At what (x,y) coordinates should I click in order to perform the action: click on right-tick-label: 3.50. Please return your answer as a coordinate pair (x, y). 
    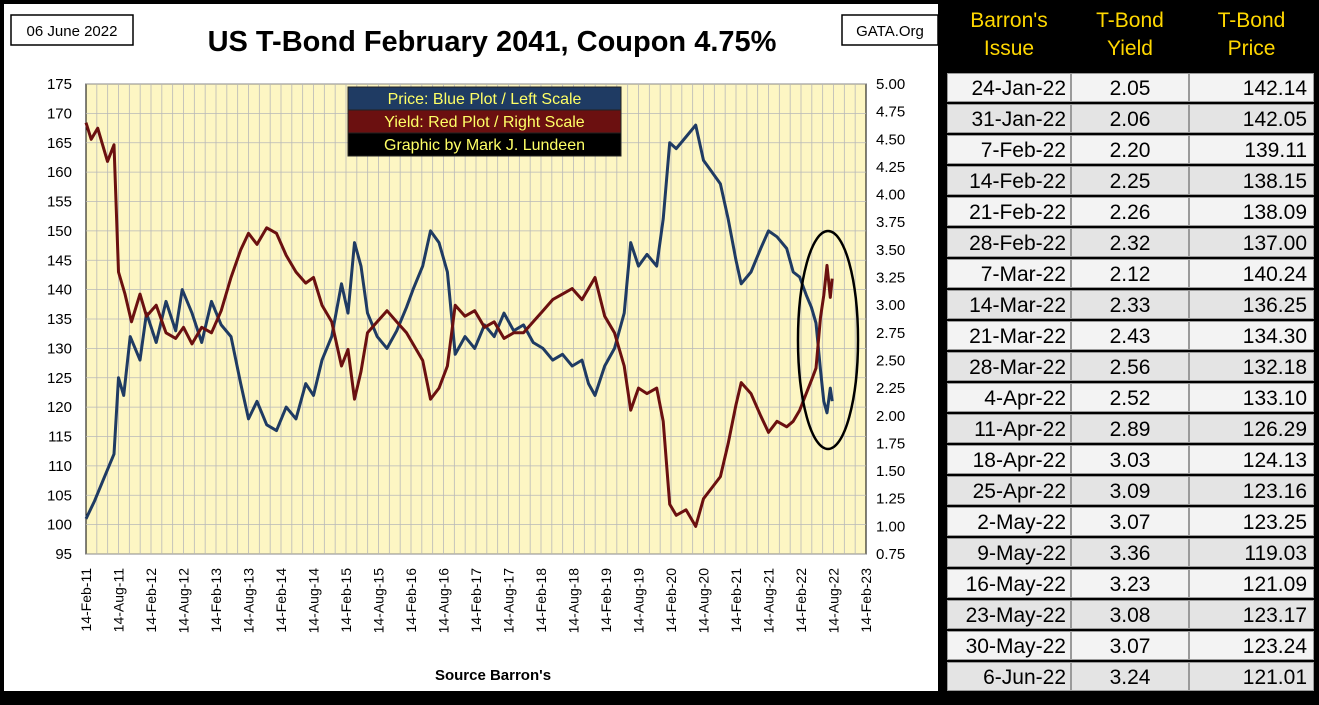
    Looking at the image, I should click on (890, 250).